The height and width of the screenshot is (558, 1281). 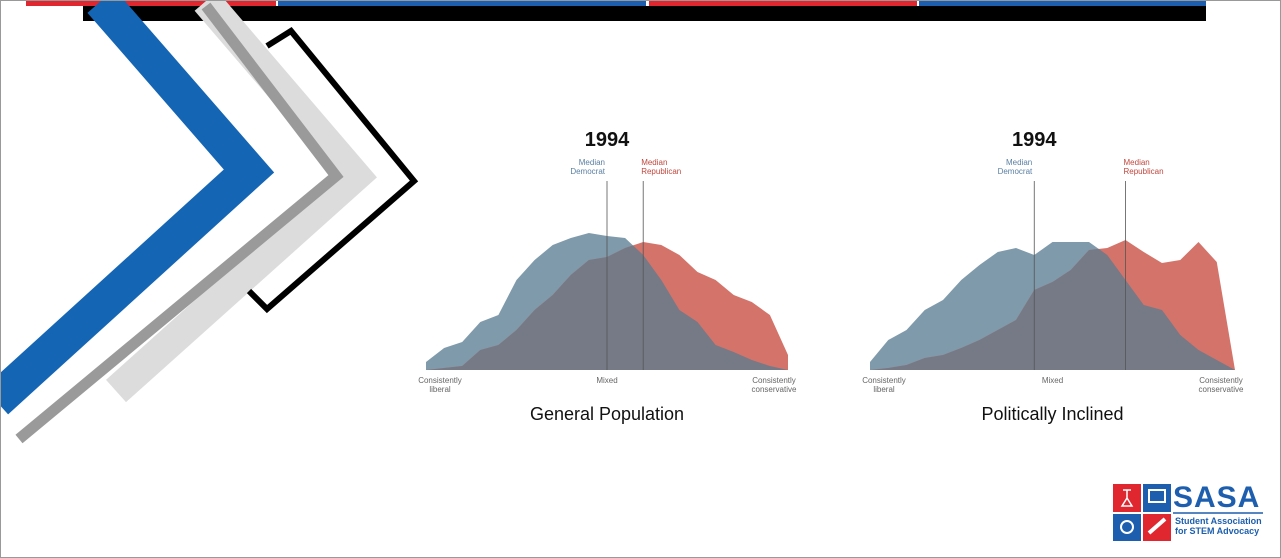 I want to click on chart-caption: Politically Inclined, so click(x=1052, y=414).